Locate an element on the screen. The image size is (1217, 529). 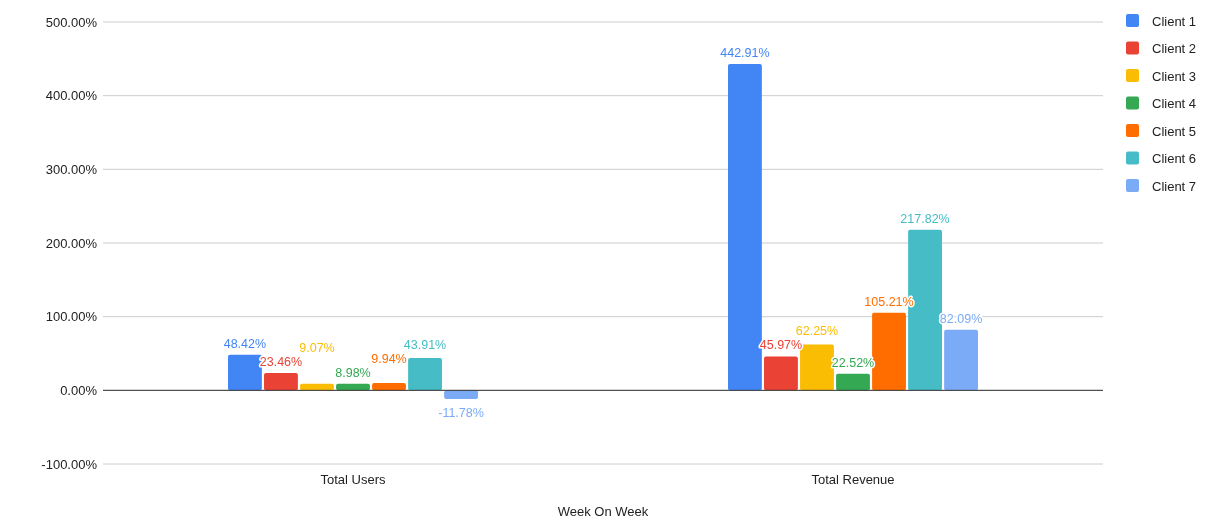
data-label: 62.25% is located at coordinates (817, 331).